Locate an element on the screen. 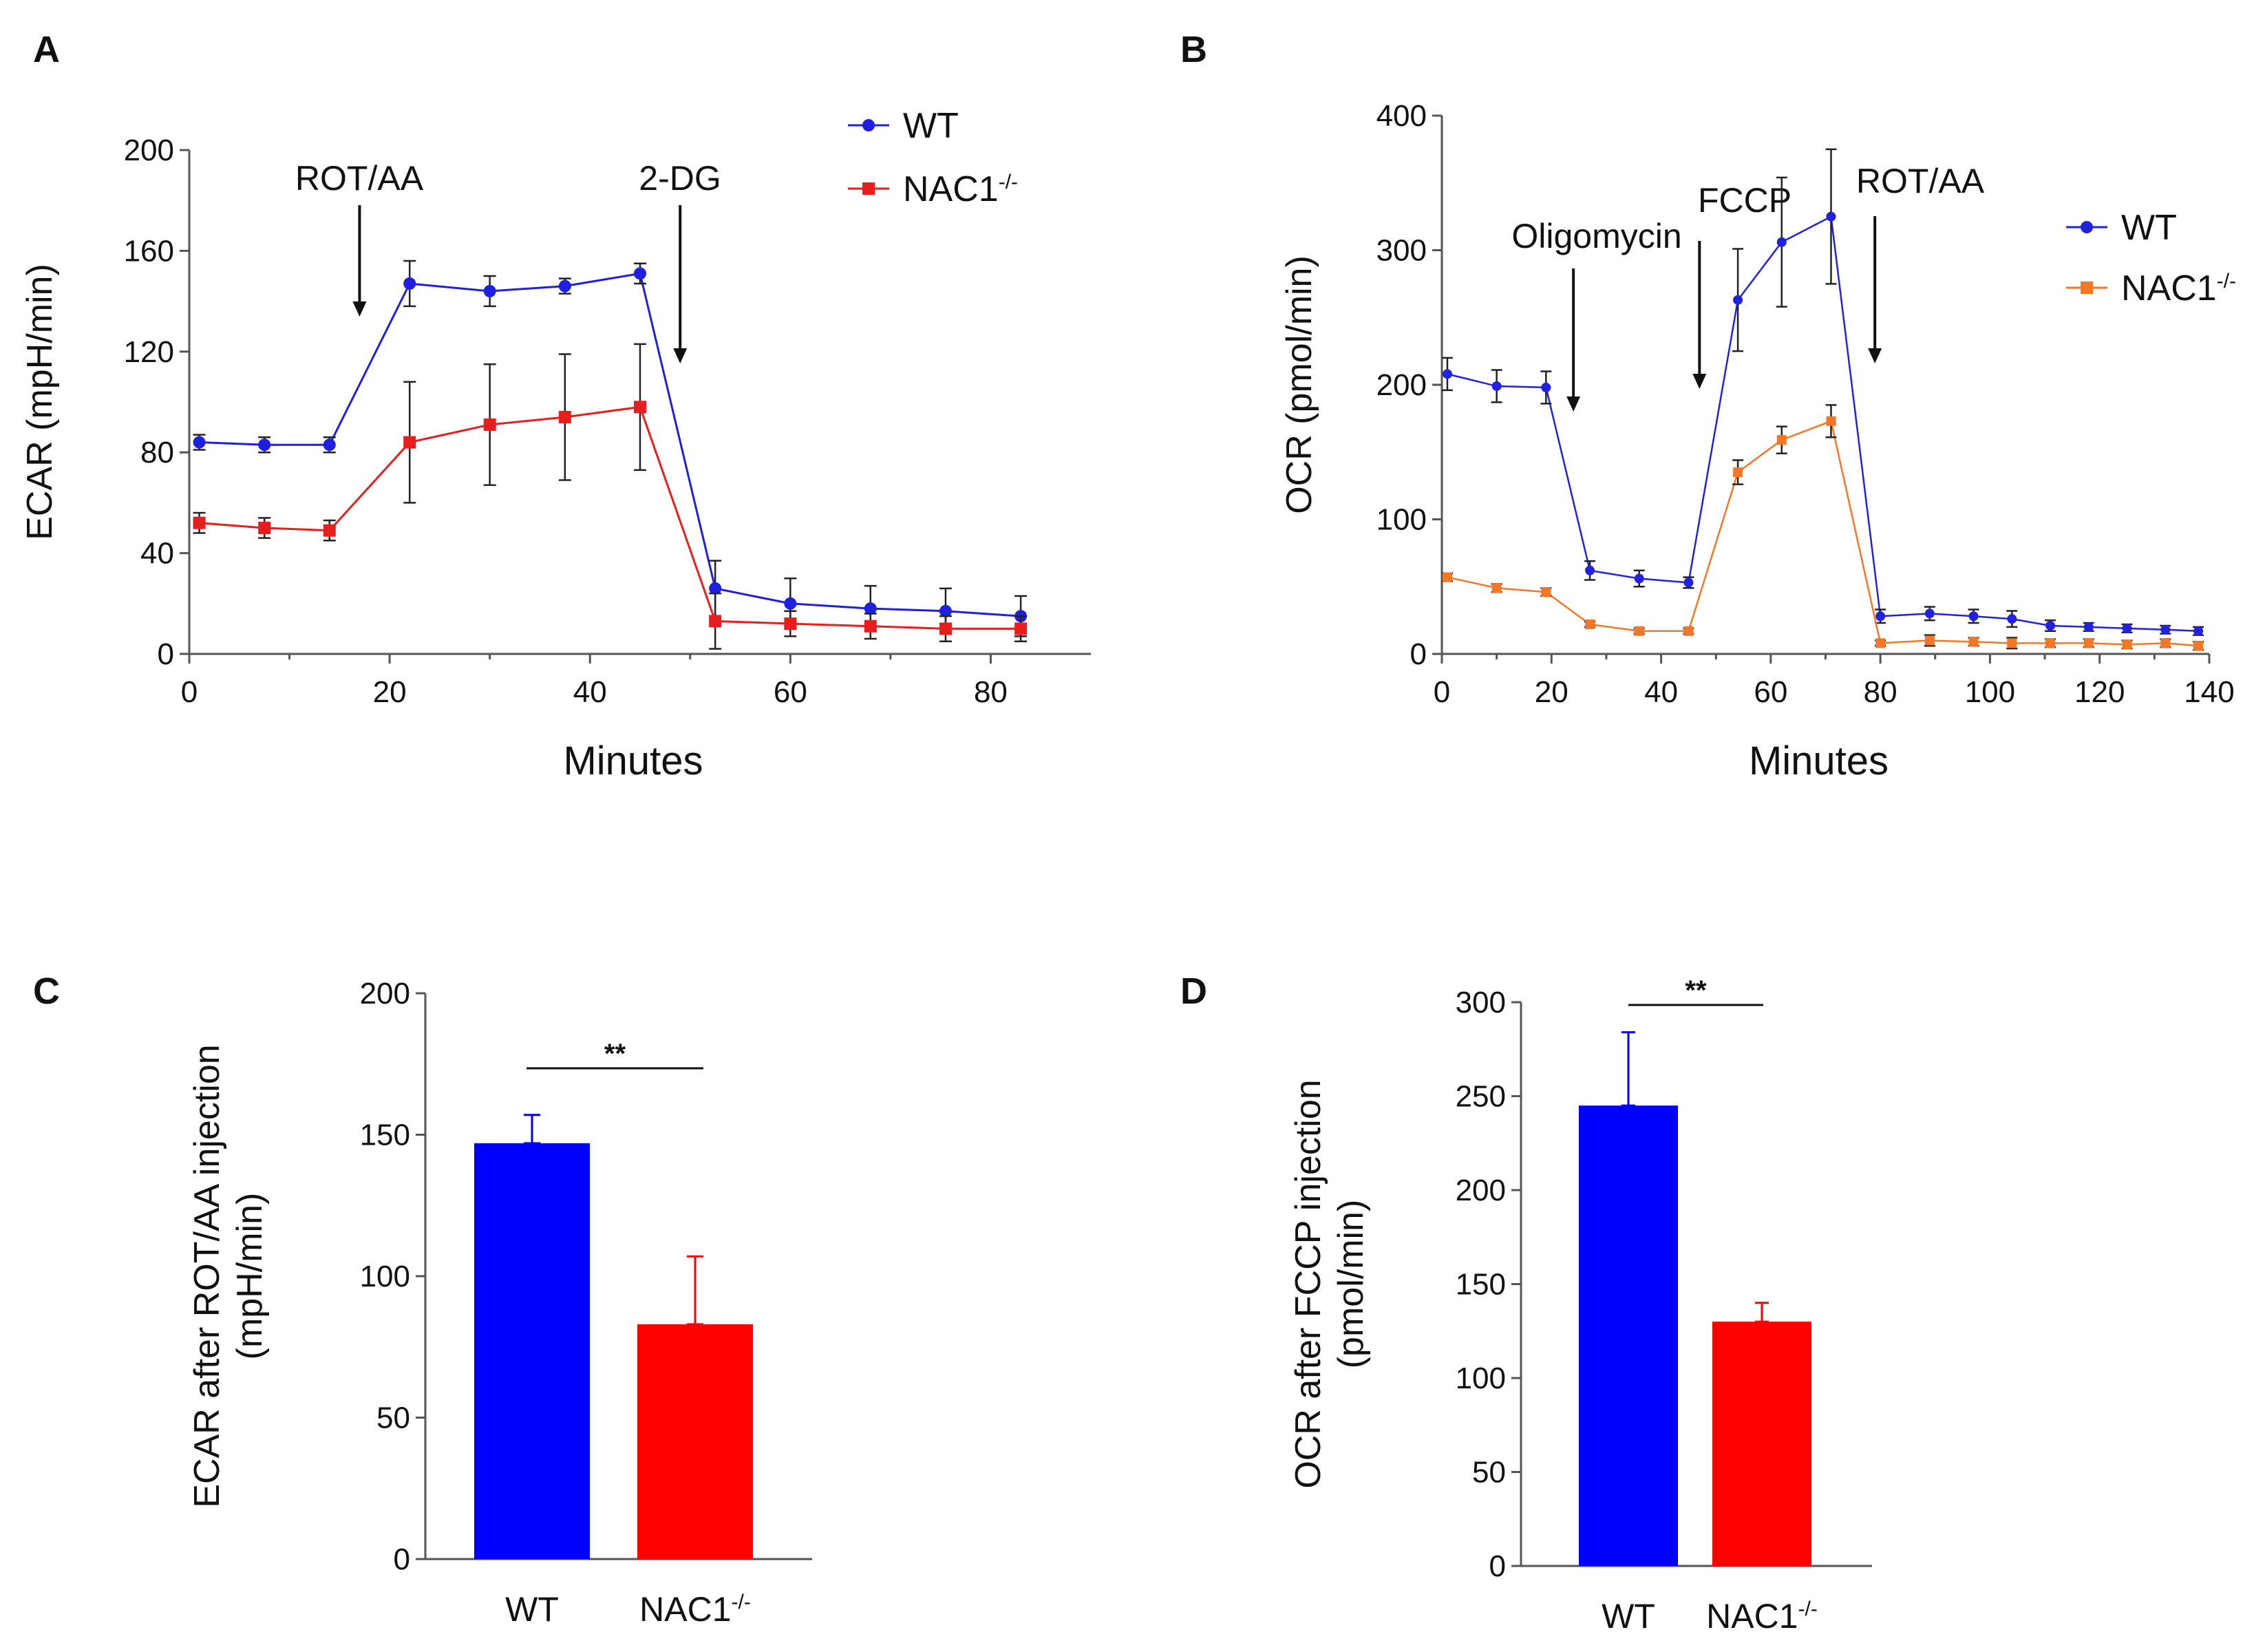  x-tick-label: 60 is located at coordinates (790, 692).